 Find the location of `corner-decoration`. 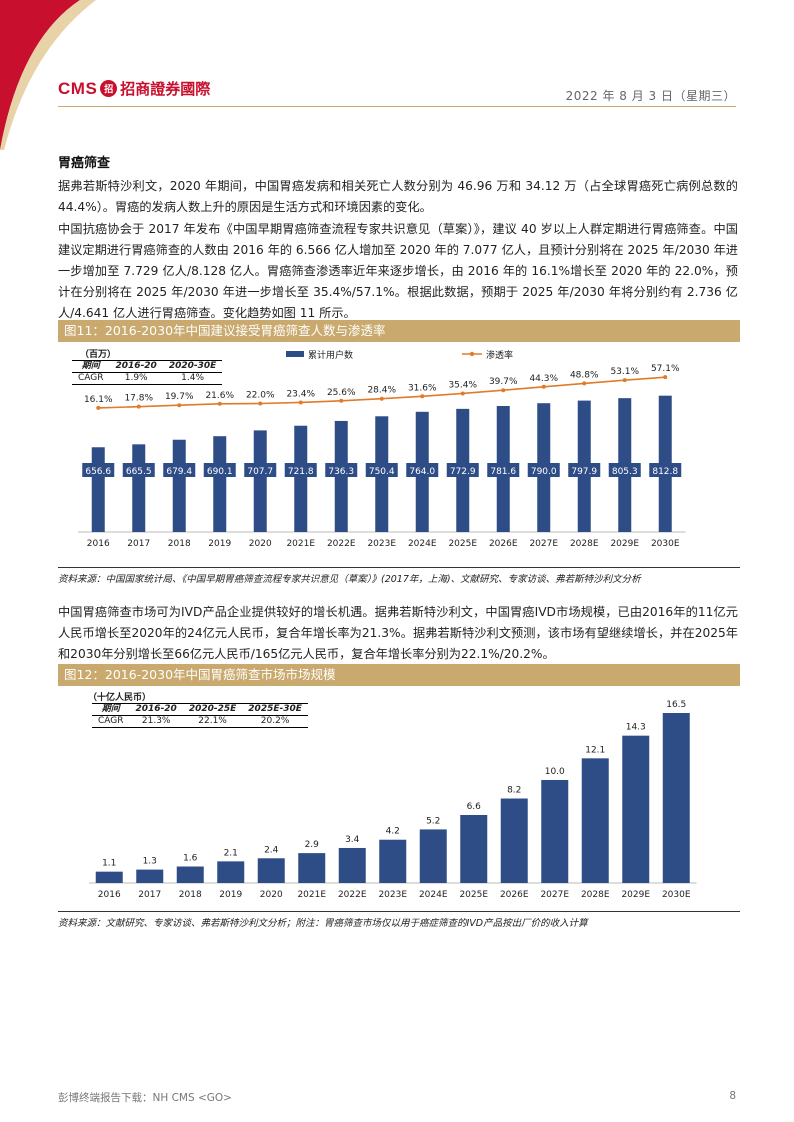

corner-decoration is located at coordinates (48, 75).